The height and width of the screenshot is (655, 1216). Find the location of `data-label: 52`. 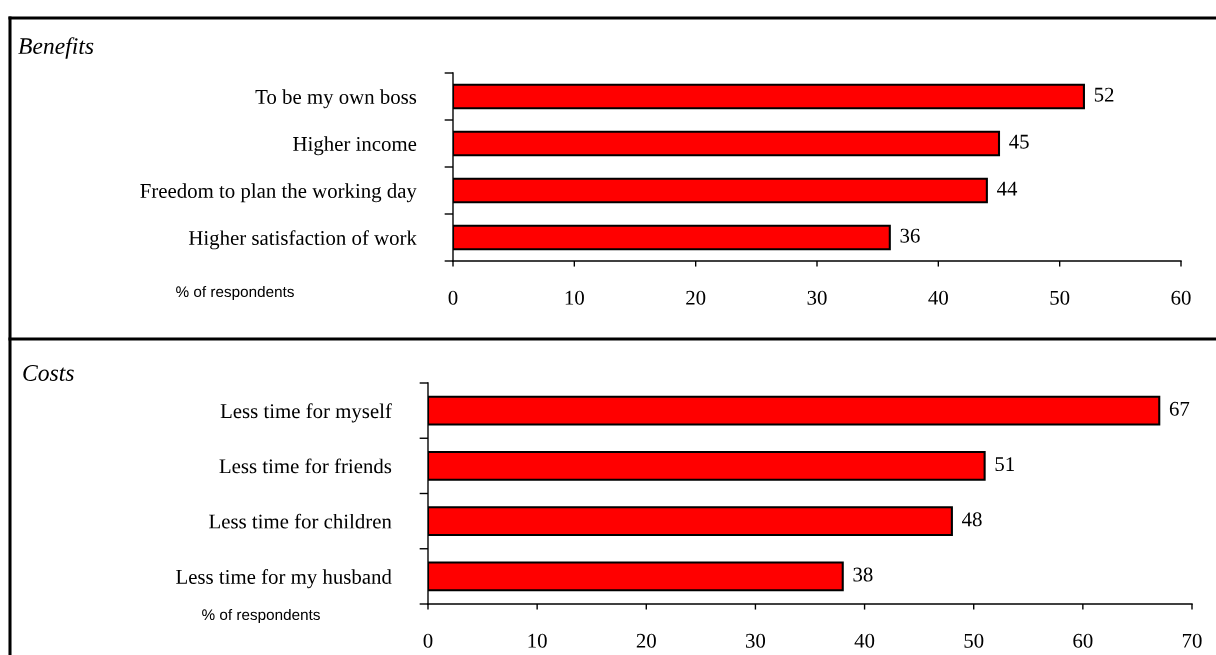

data-label: 52 is located at coordinates (1104, 94).